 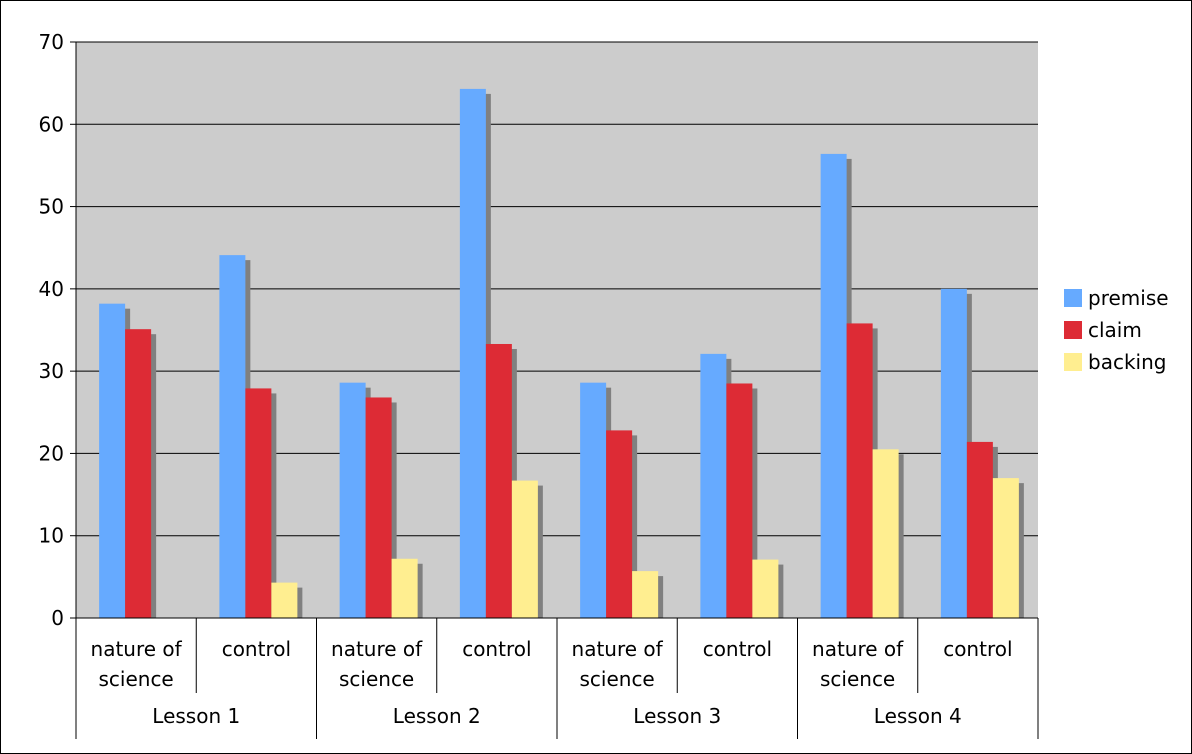 I want to click on y-tick-label-20: 20, so click(x=51, y=453).